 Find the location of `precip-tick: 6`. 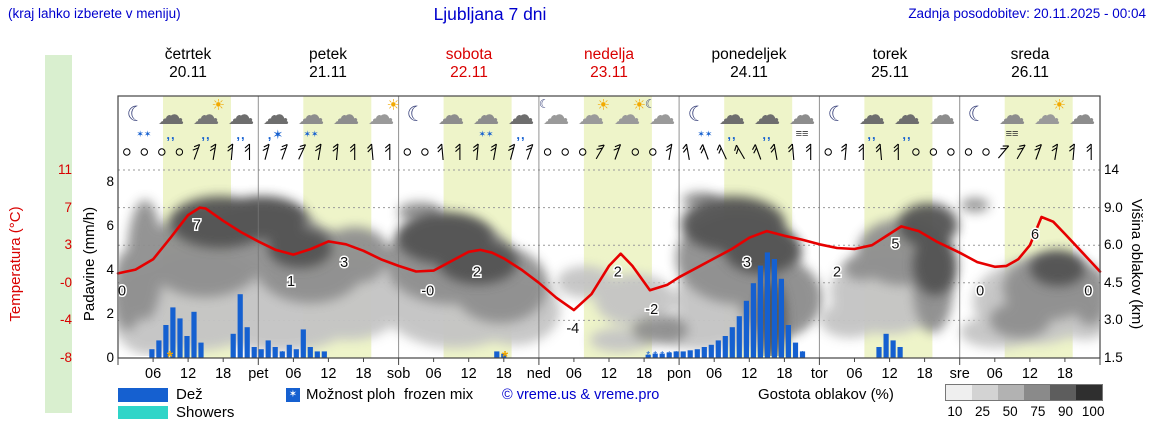

precip-tick: 6 is located at coordinates (110, 225).